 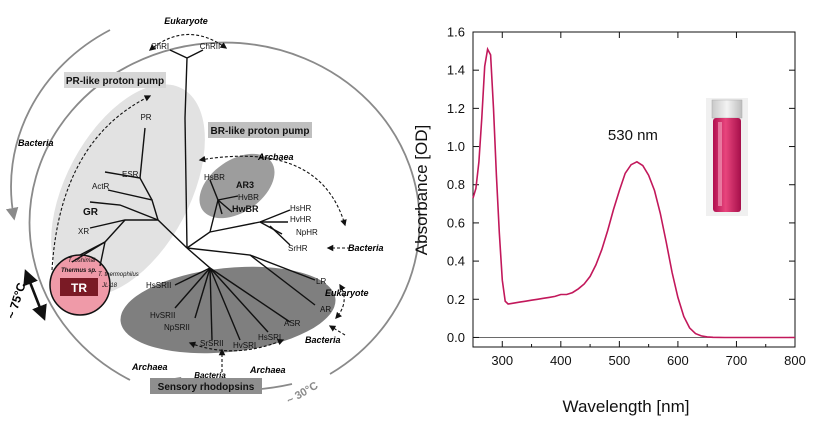 I want to click on y-tick-label: 1.0, so click(x=456, y=146).